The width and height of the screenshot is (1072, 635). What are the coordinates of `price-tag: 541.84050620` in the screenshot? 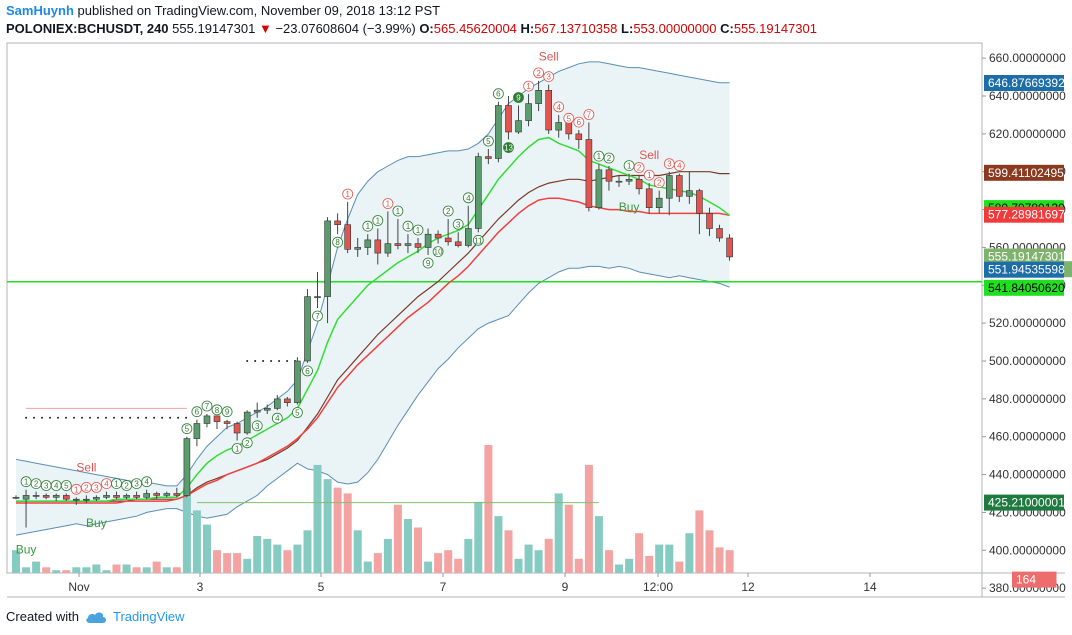 It's located at (1024, 287).